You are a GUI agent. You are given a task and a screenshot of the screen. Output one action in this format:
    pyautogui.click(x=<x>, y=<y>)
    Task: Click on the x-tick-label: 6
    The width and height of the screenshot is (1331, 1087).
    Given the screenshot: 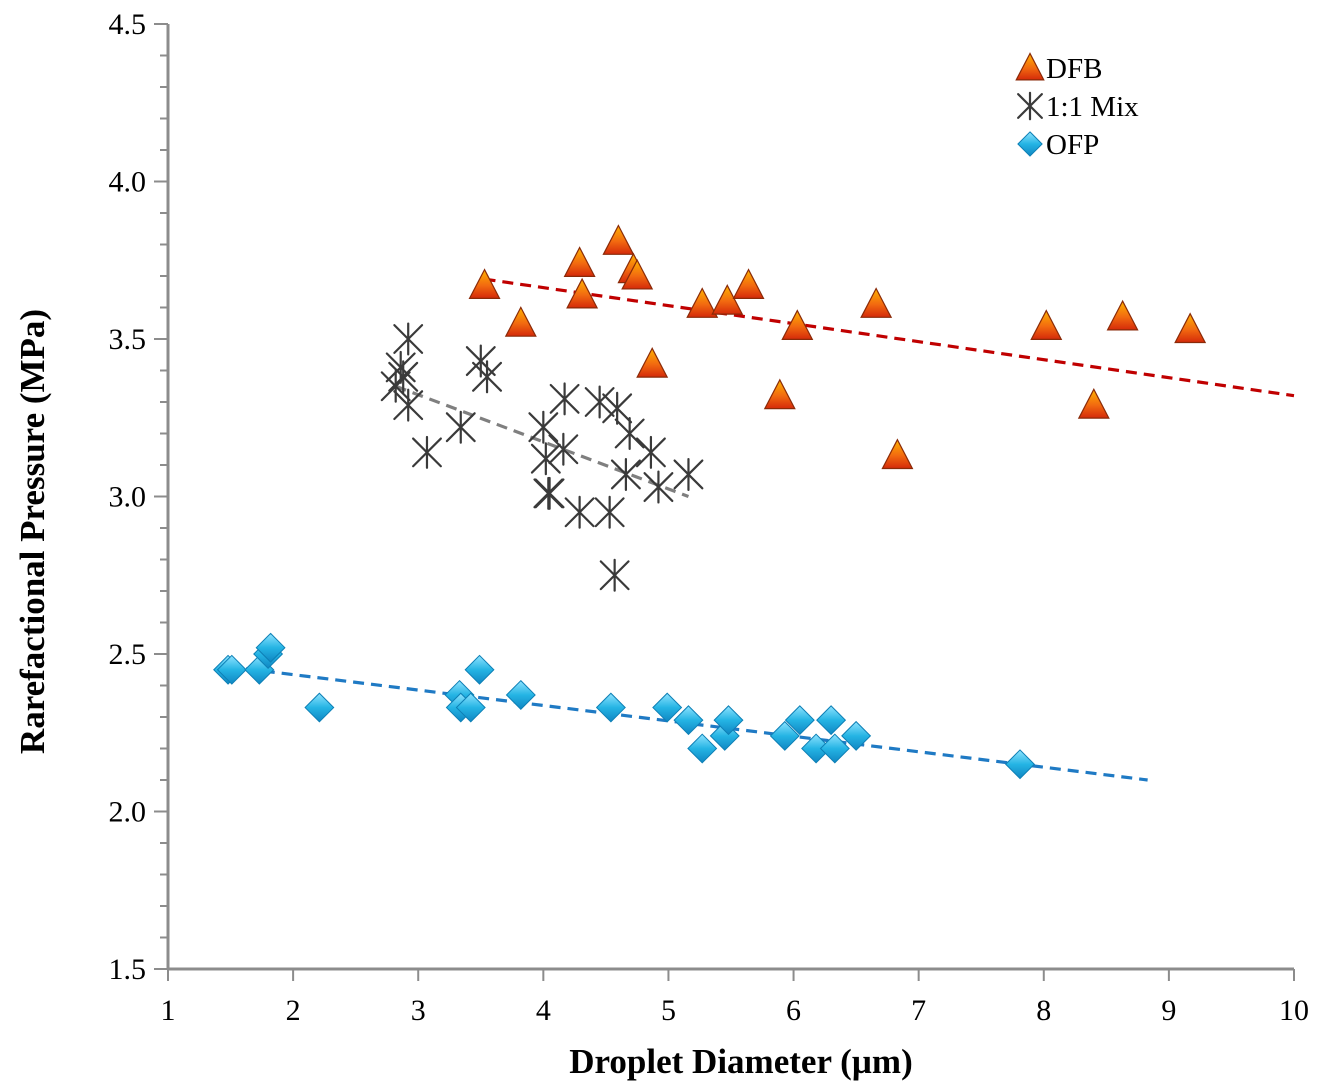 What is the action you would take?
    pyautogui.click(x=793, y=1010)
    